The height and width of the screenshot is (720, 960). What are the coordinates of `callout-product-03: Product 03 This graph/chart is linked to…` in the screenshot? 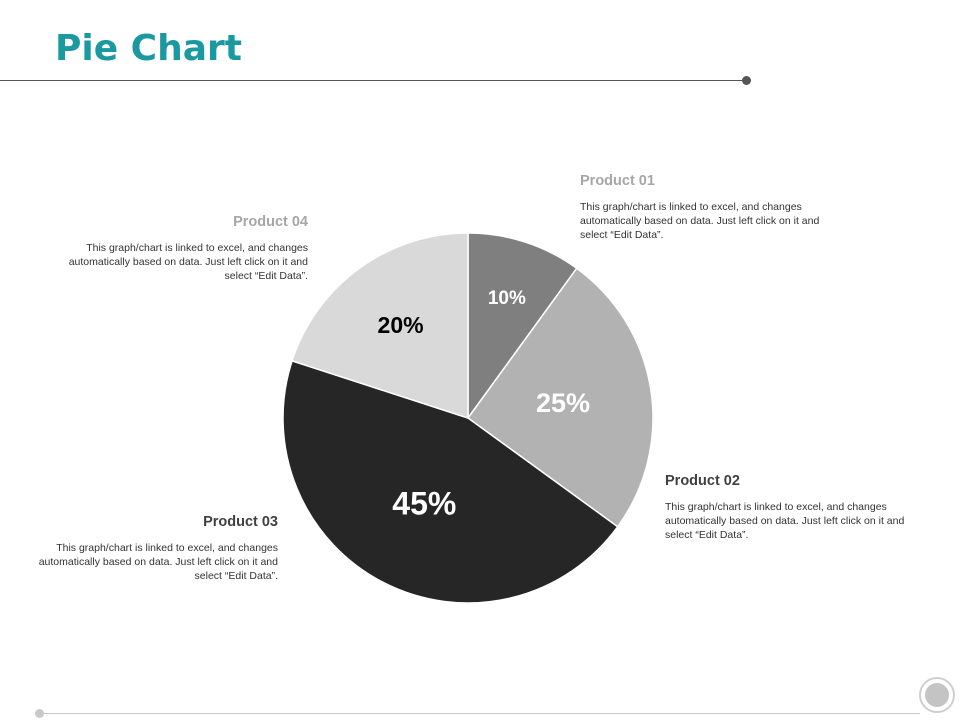 It's located at (149, 548).